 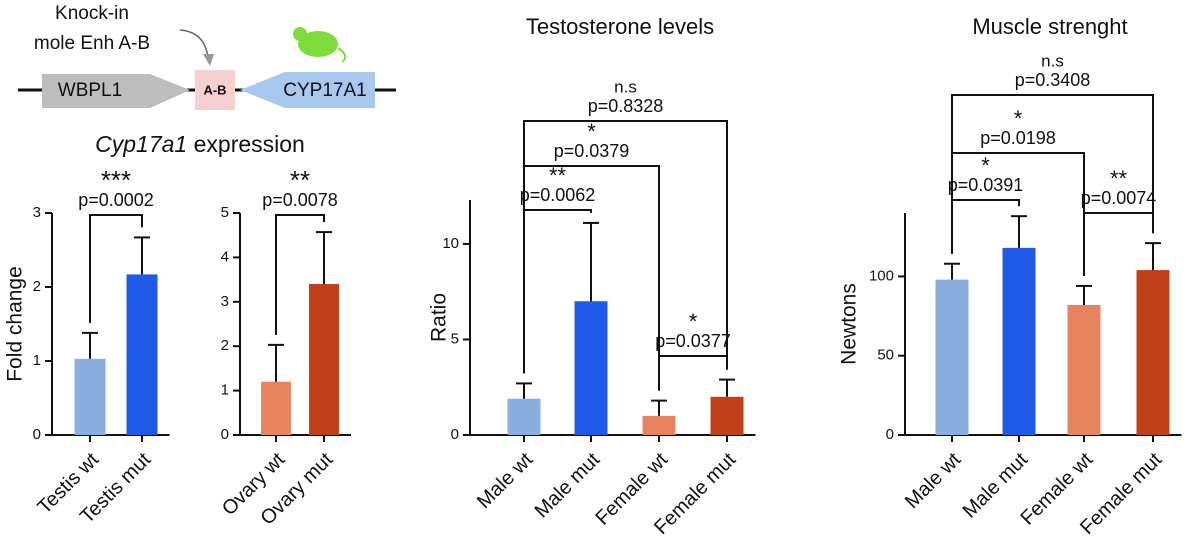 What do you see at coordinates (320, 45) in the screenshot?
I see `mouse-icon` at bounding box center [320, 45].